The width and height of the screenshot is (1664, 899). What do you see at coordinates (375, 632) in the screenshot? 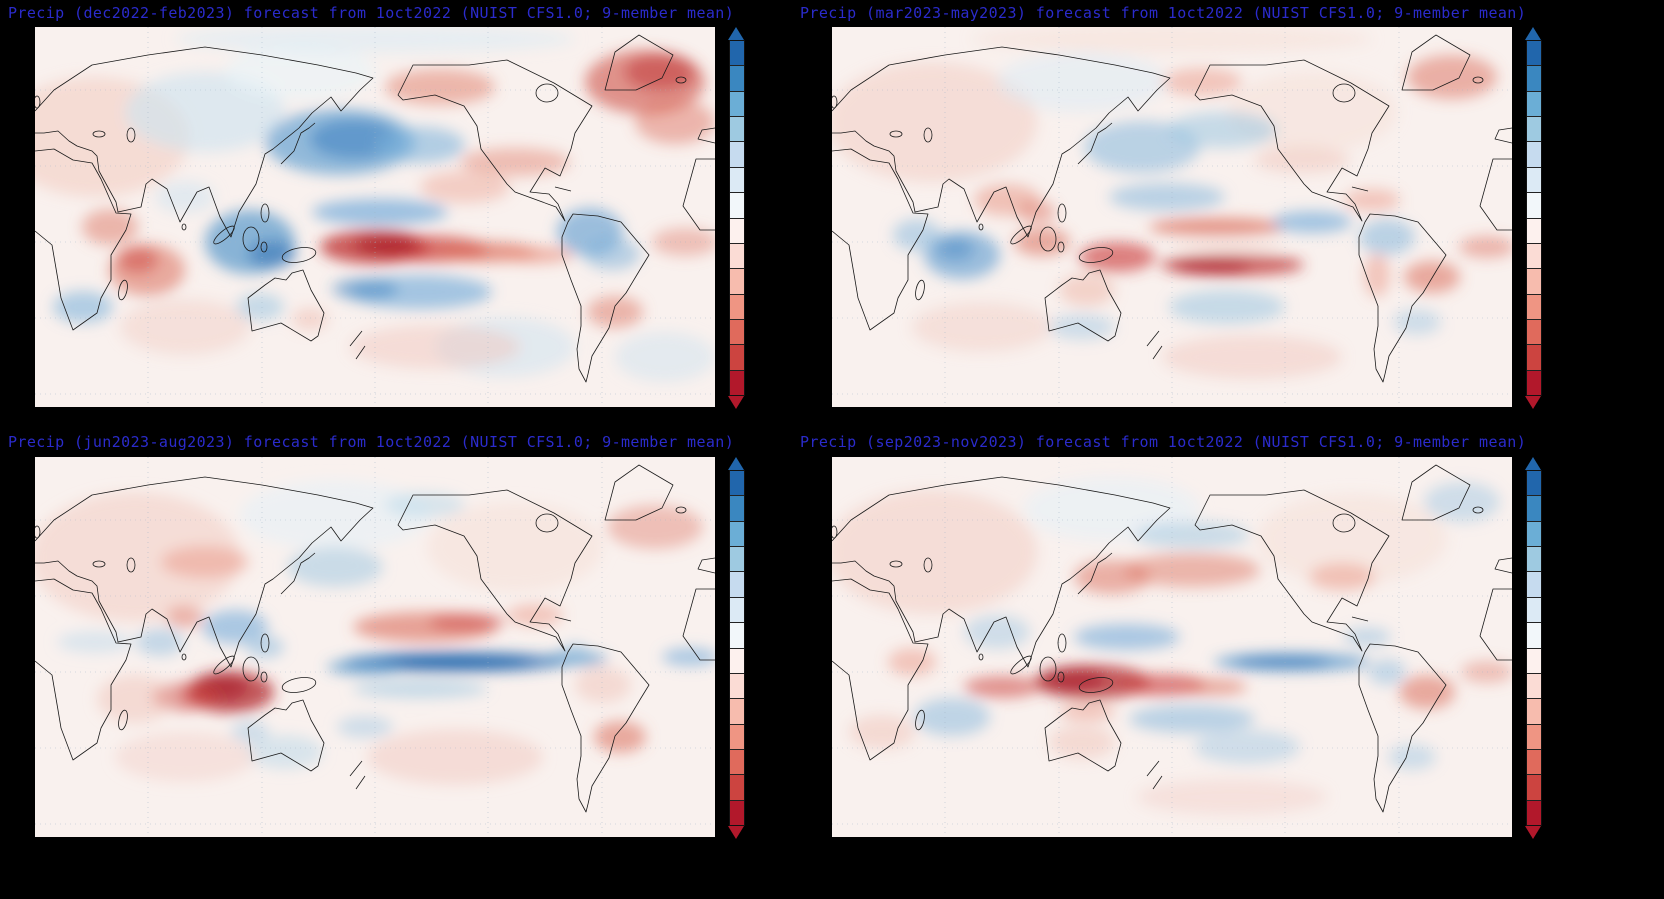
I see `precip-anomaly-field` at bounding box center [375, 632].